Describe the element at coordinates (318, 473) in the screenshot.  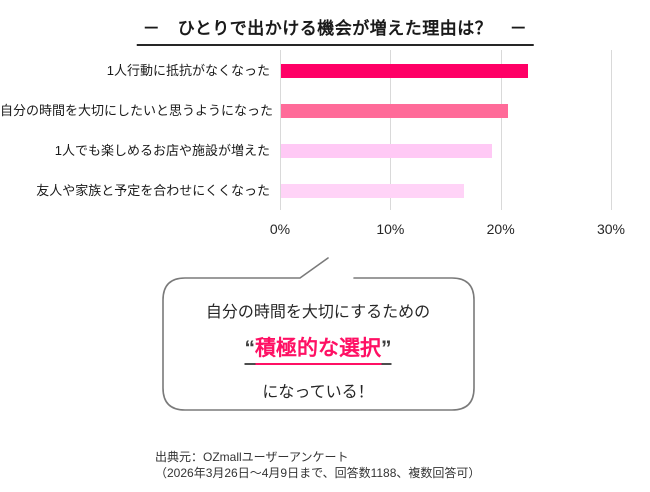
I see `source-line2: （2026年3月26日～4月9日まで、回答数1188、複数回答可）` at that location.